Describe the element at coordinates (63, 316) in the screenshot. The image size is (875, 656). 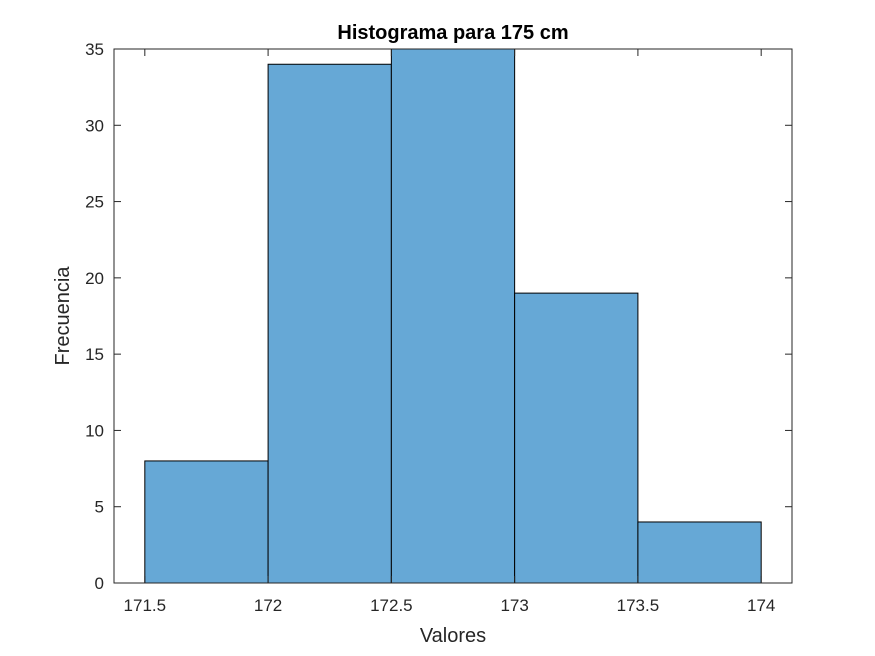
I see `y-axis-title: Frecuencia` at that location.